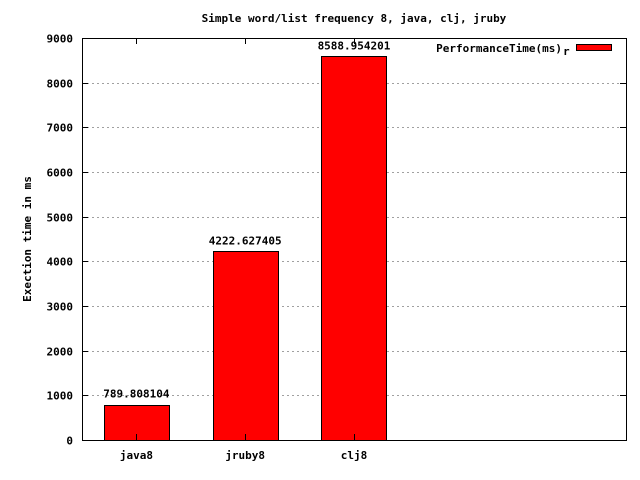 The height and width of the screenshot is (480, 640). I want to click on data-label: 789.808104, so click(136, 394).